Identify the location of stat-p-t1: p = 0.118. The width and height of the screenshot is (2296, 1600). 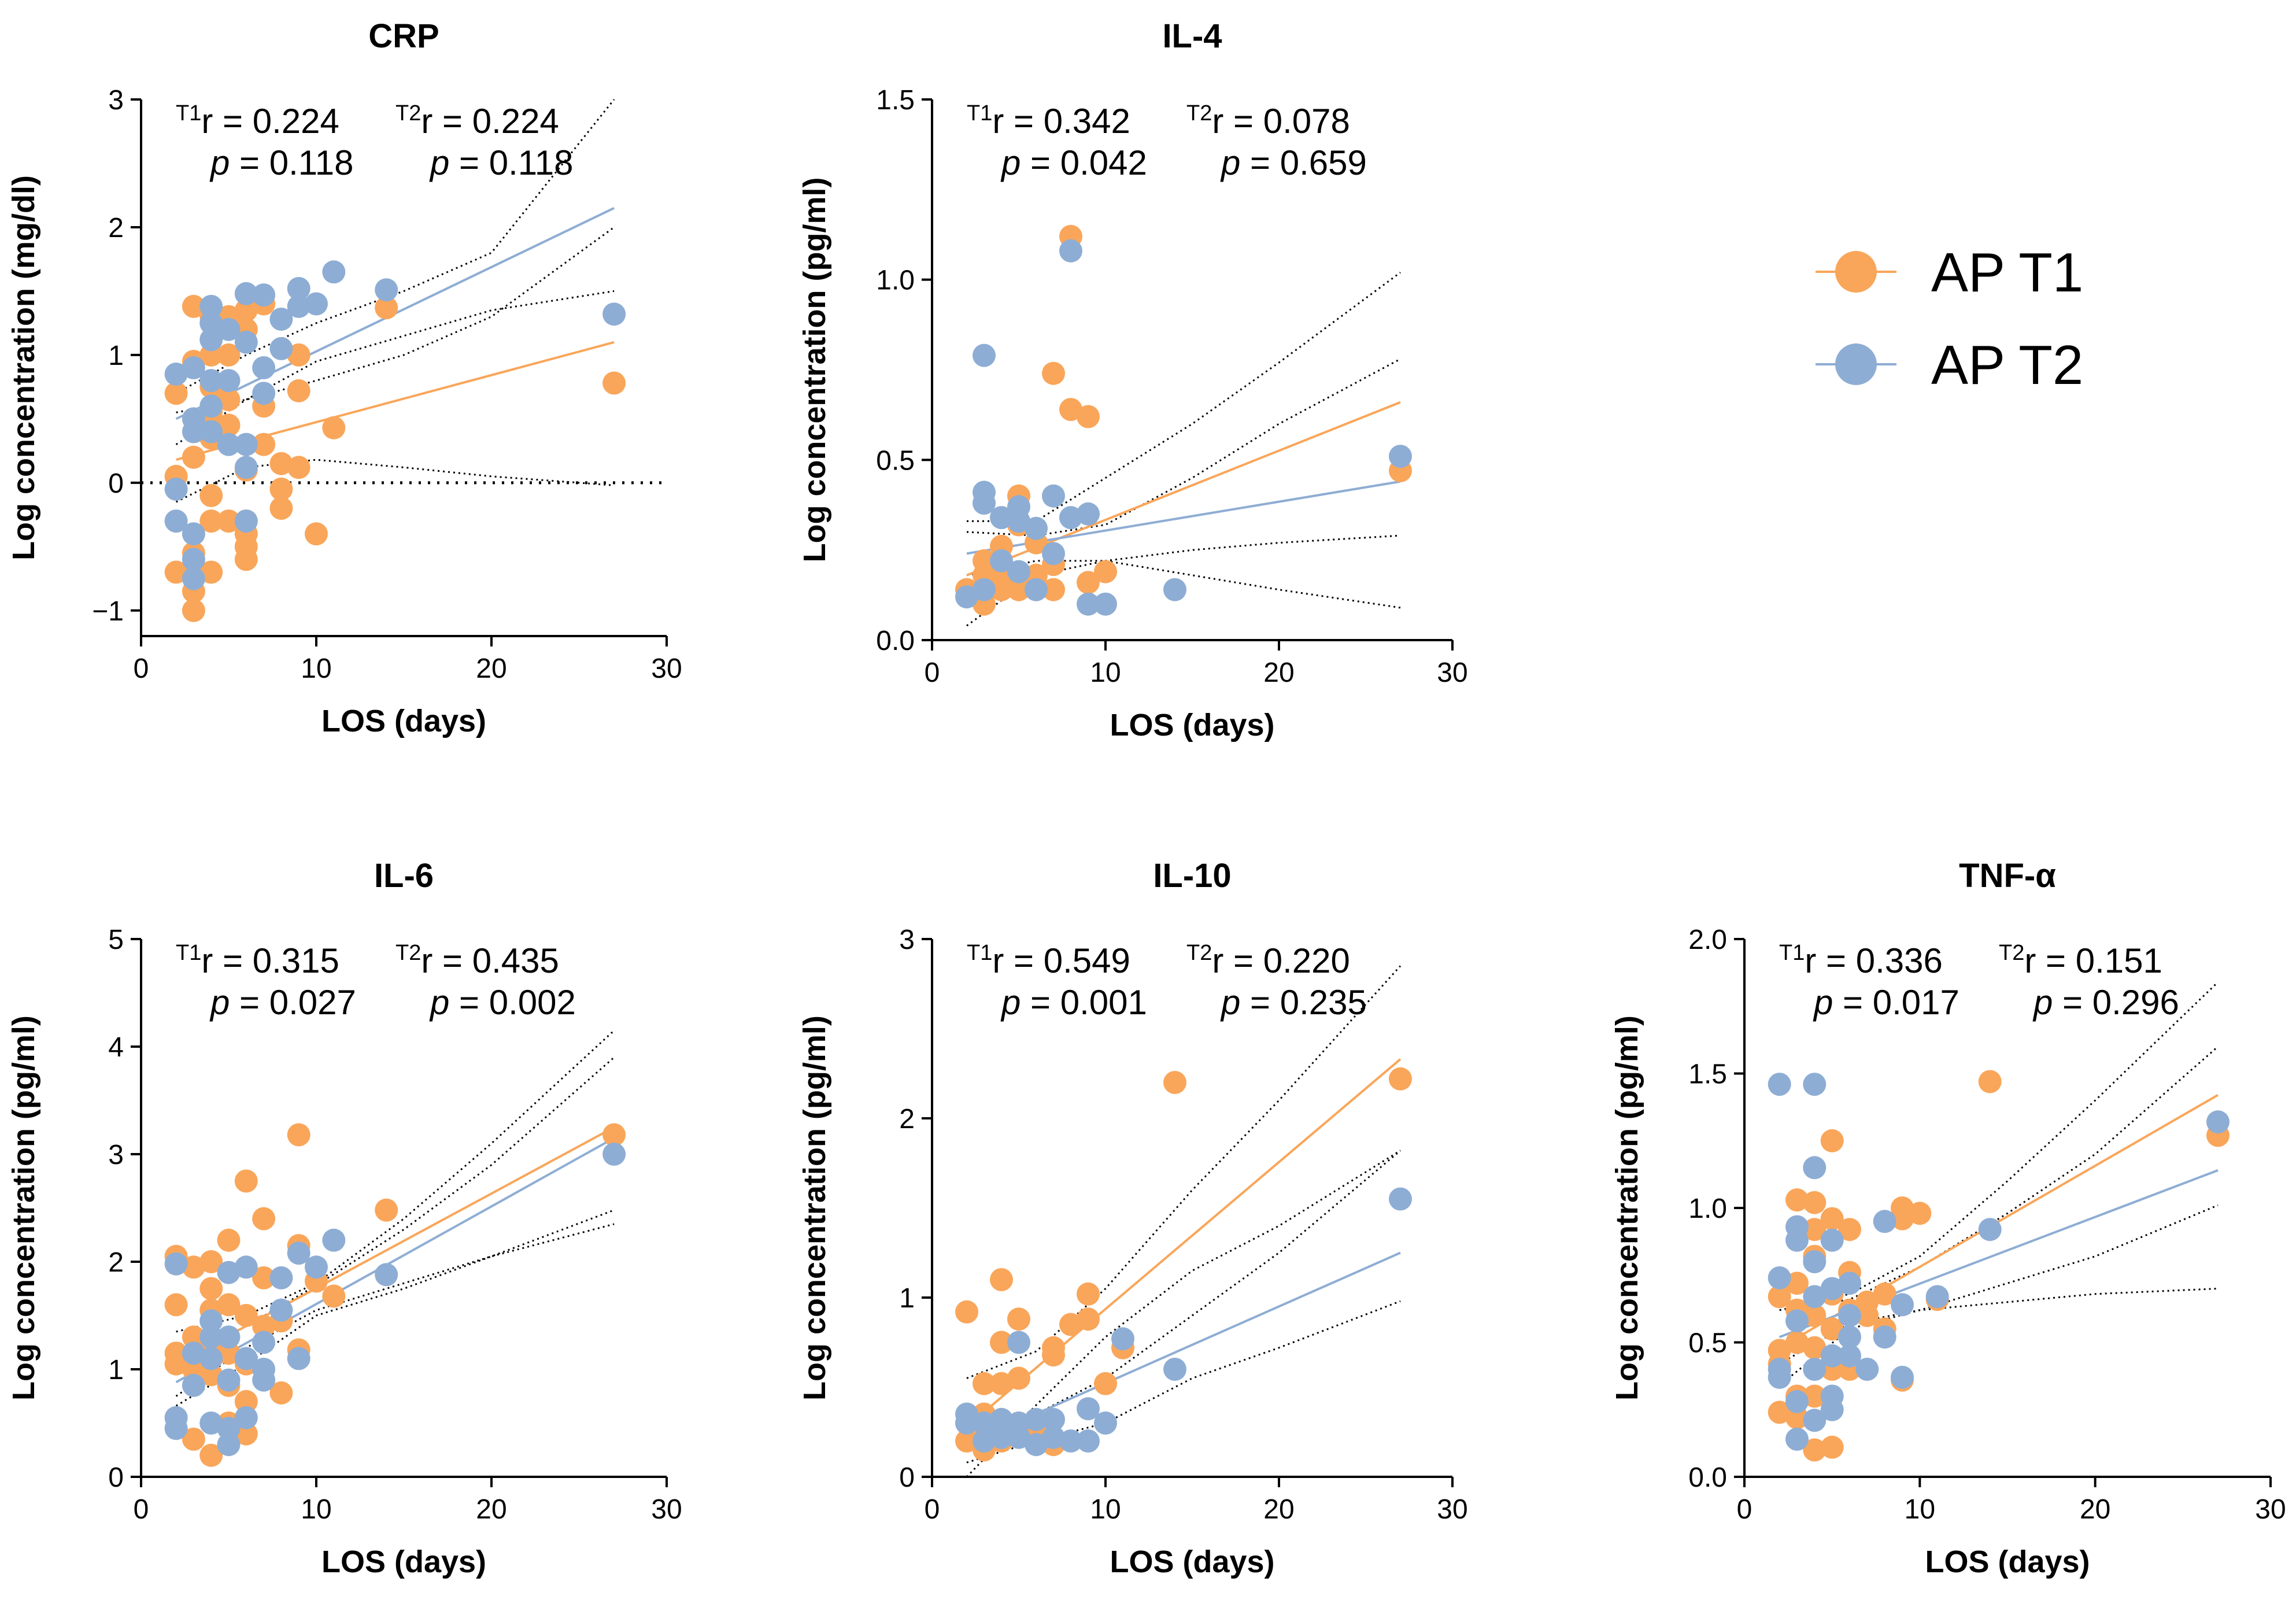
(281, 162).